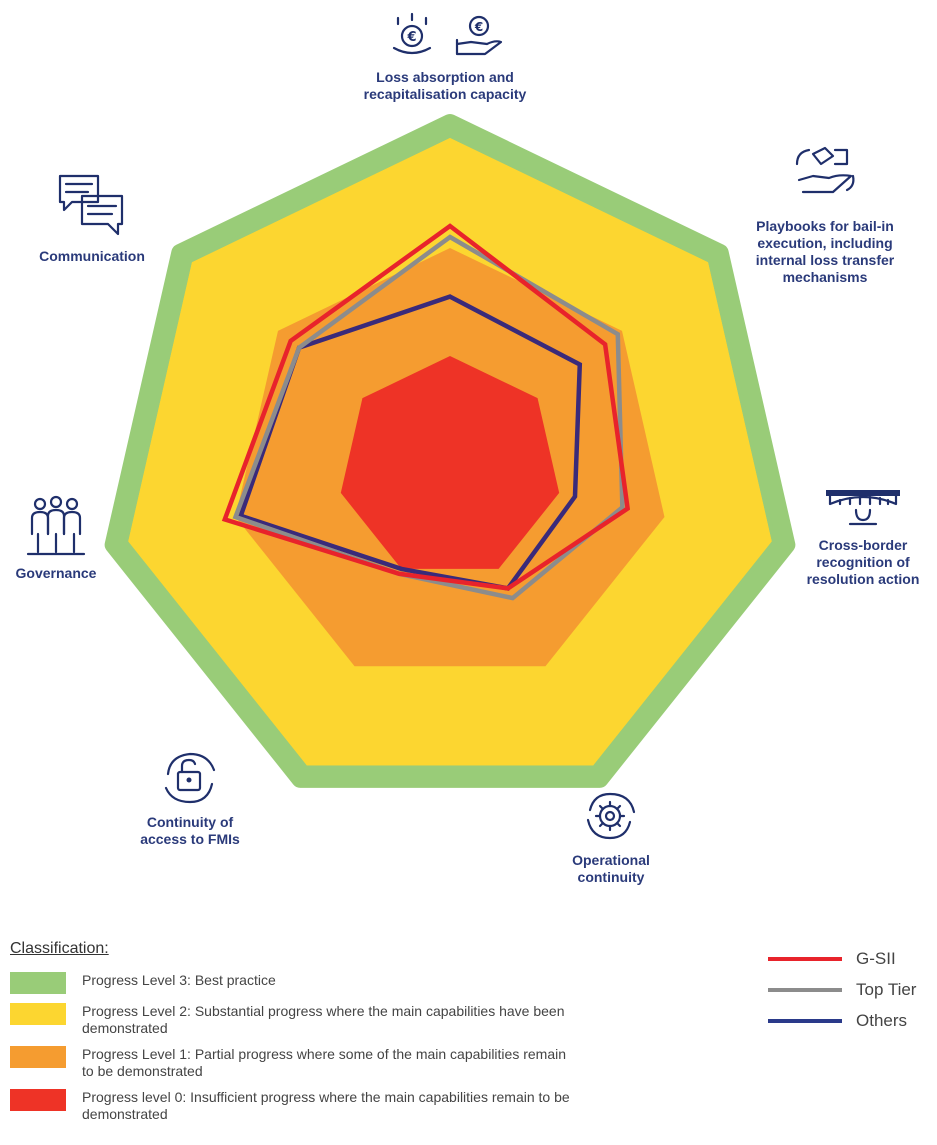 The height and width of the screenshot is (1145, 937). I want to click on series-legend: G-SII Top Tier Others, so click(850, 989).